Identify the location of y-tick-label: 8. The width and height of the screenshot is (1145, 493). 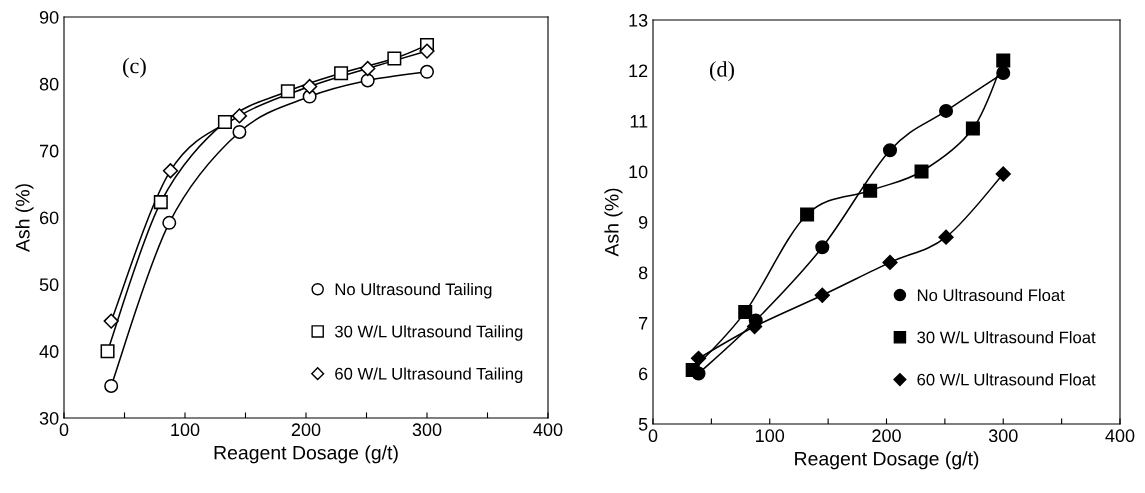
(643, 273).